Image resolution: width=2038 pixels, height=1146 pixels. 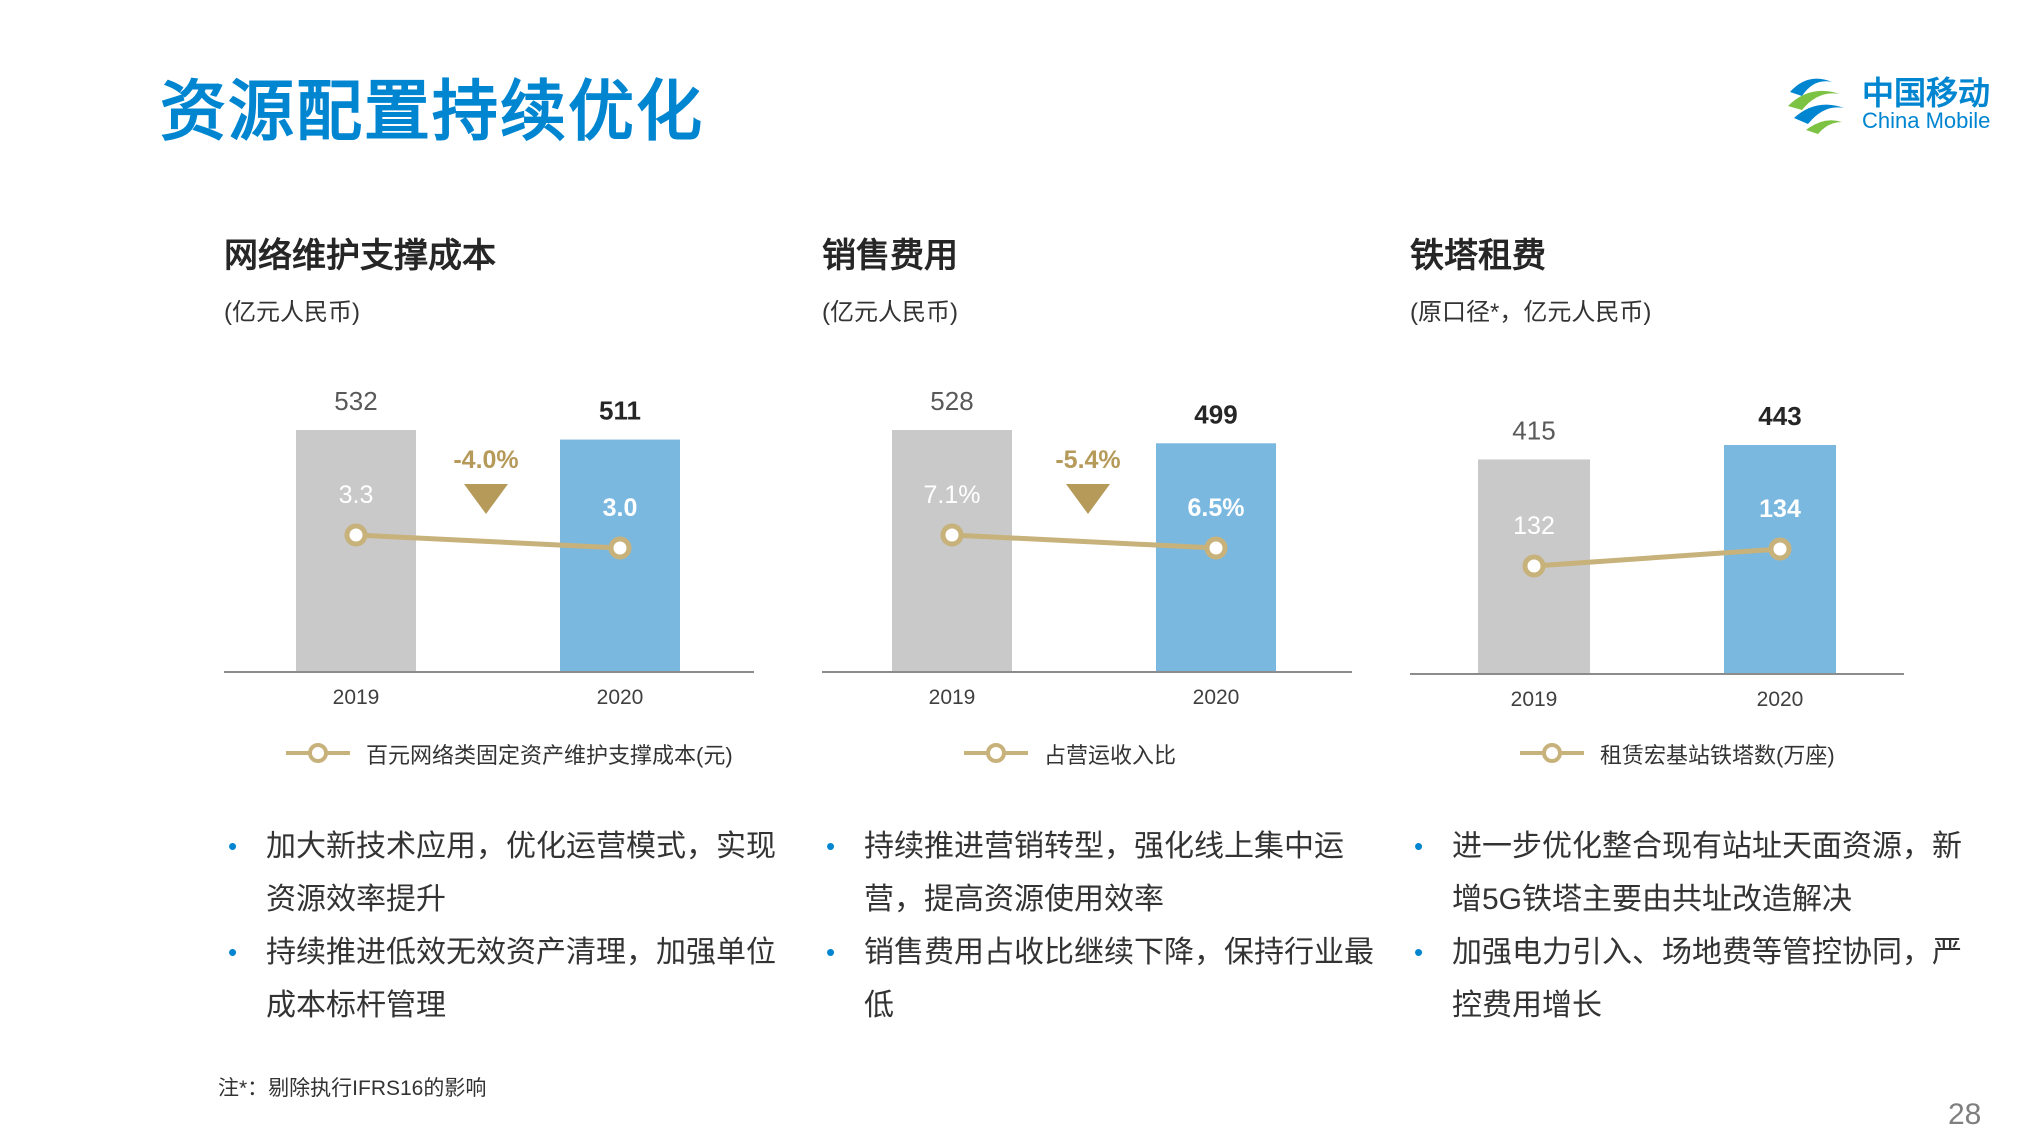 What do you see at coordinates (521, 979) in the screenshot?
I see `bullet-text: 持续推进低效无效资产清理，加强单位成本标杆管理` at bounding box center [521, 979].